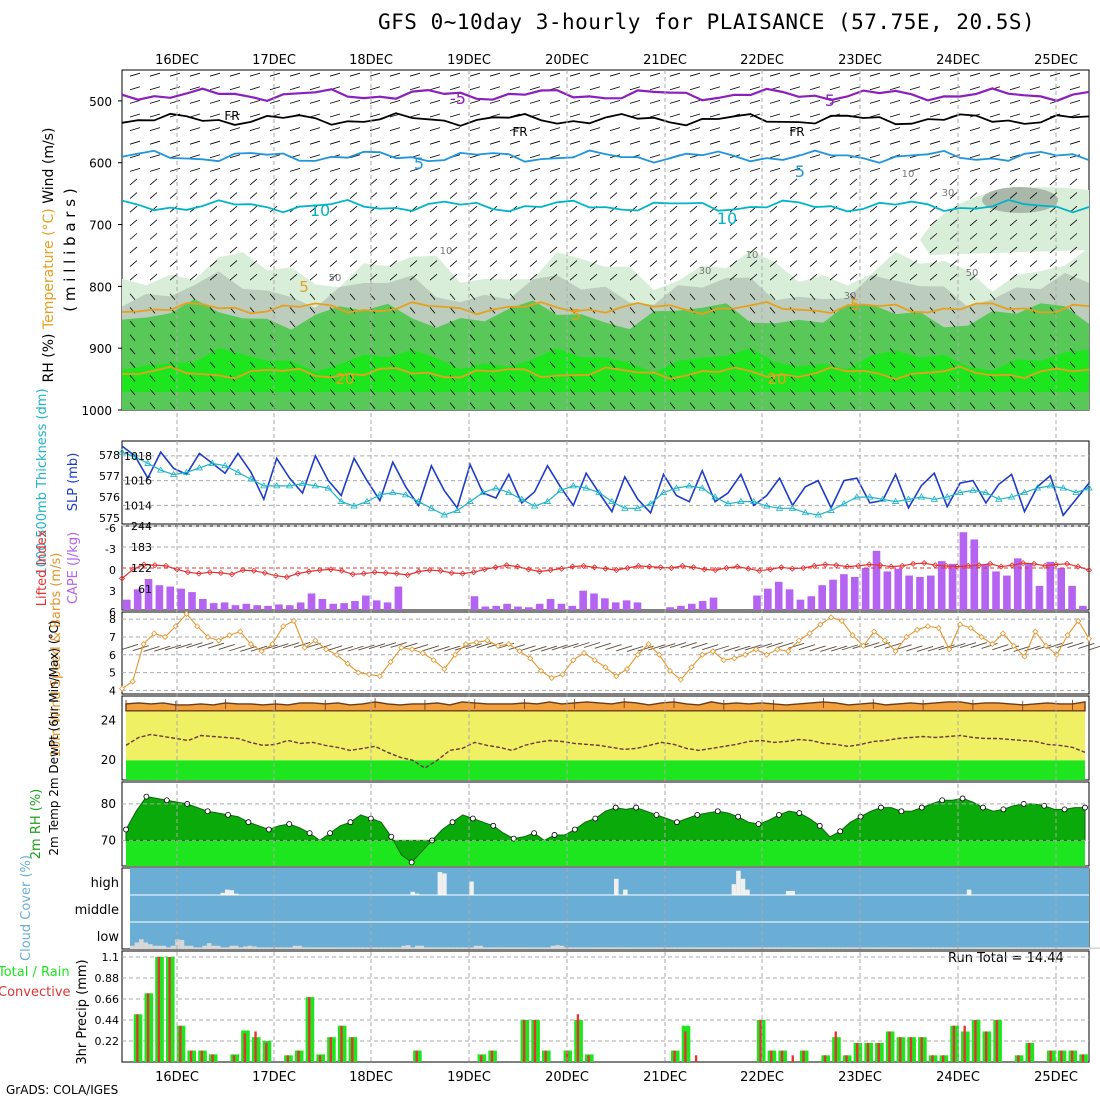 The height and width of the screenshot is (1100, 1100). What do you see at coordinates (97, 910) in the screenshot?
I see `cloud-layer-label: middle` at bounding box center [97, 910].